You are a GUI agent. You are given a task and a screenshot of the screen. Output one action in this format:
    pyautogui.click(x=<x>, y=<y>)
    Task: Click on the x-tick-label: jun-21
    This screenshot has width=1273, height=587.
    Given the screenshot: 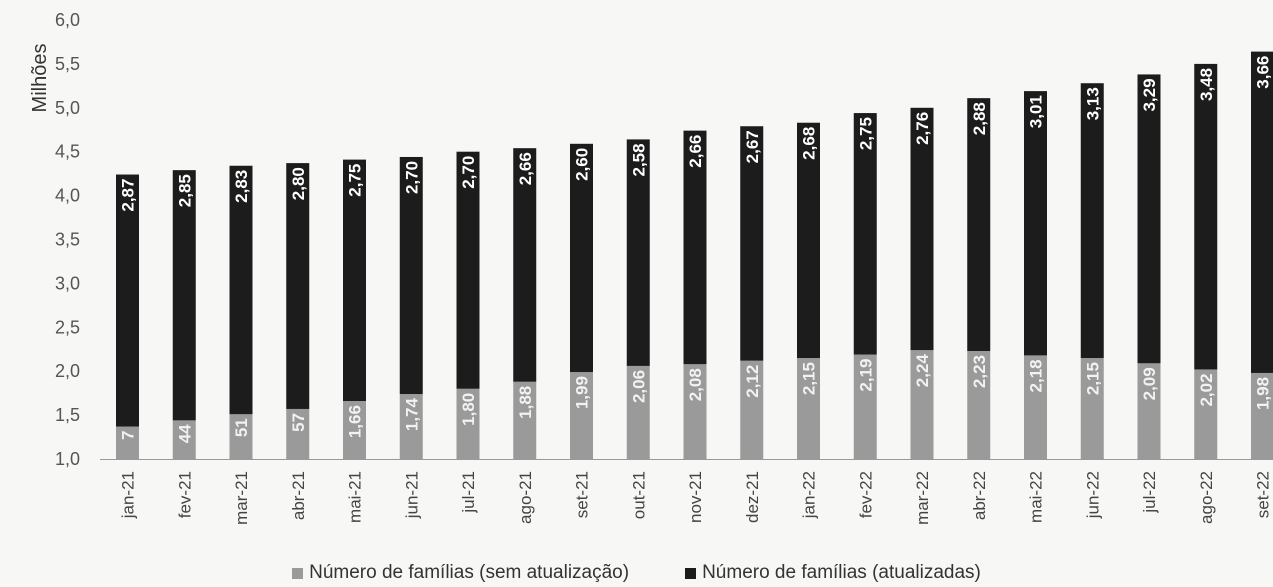 What is the action you would take?
    pyautogui.click(x=411, y=495)
    